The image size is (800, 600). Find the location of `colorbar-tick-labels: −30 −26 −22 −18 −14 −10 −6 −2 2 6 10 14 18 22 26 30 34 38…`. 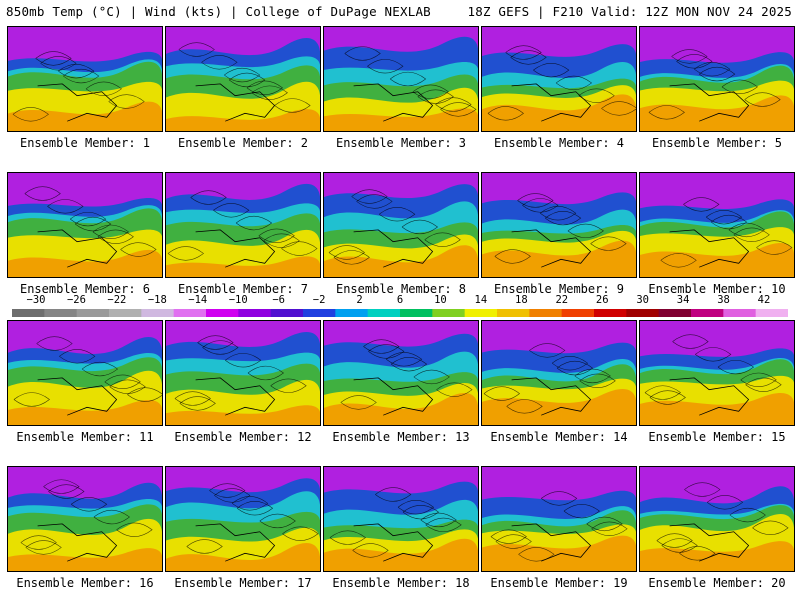

colorbar-tick-labels: −30 −26 −22 −18 −14 −10 −6 −2 2 6 10 14 18 22 26 30 34 38… is located at coordinates (400, 300).